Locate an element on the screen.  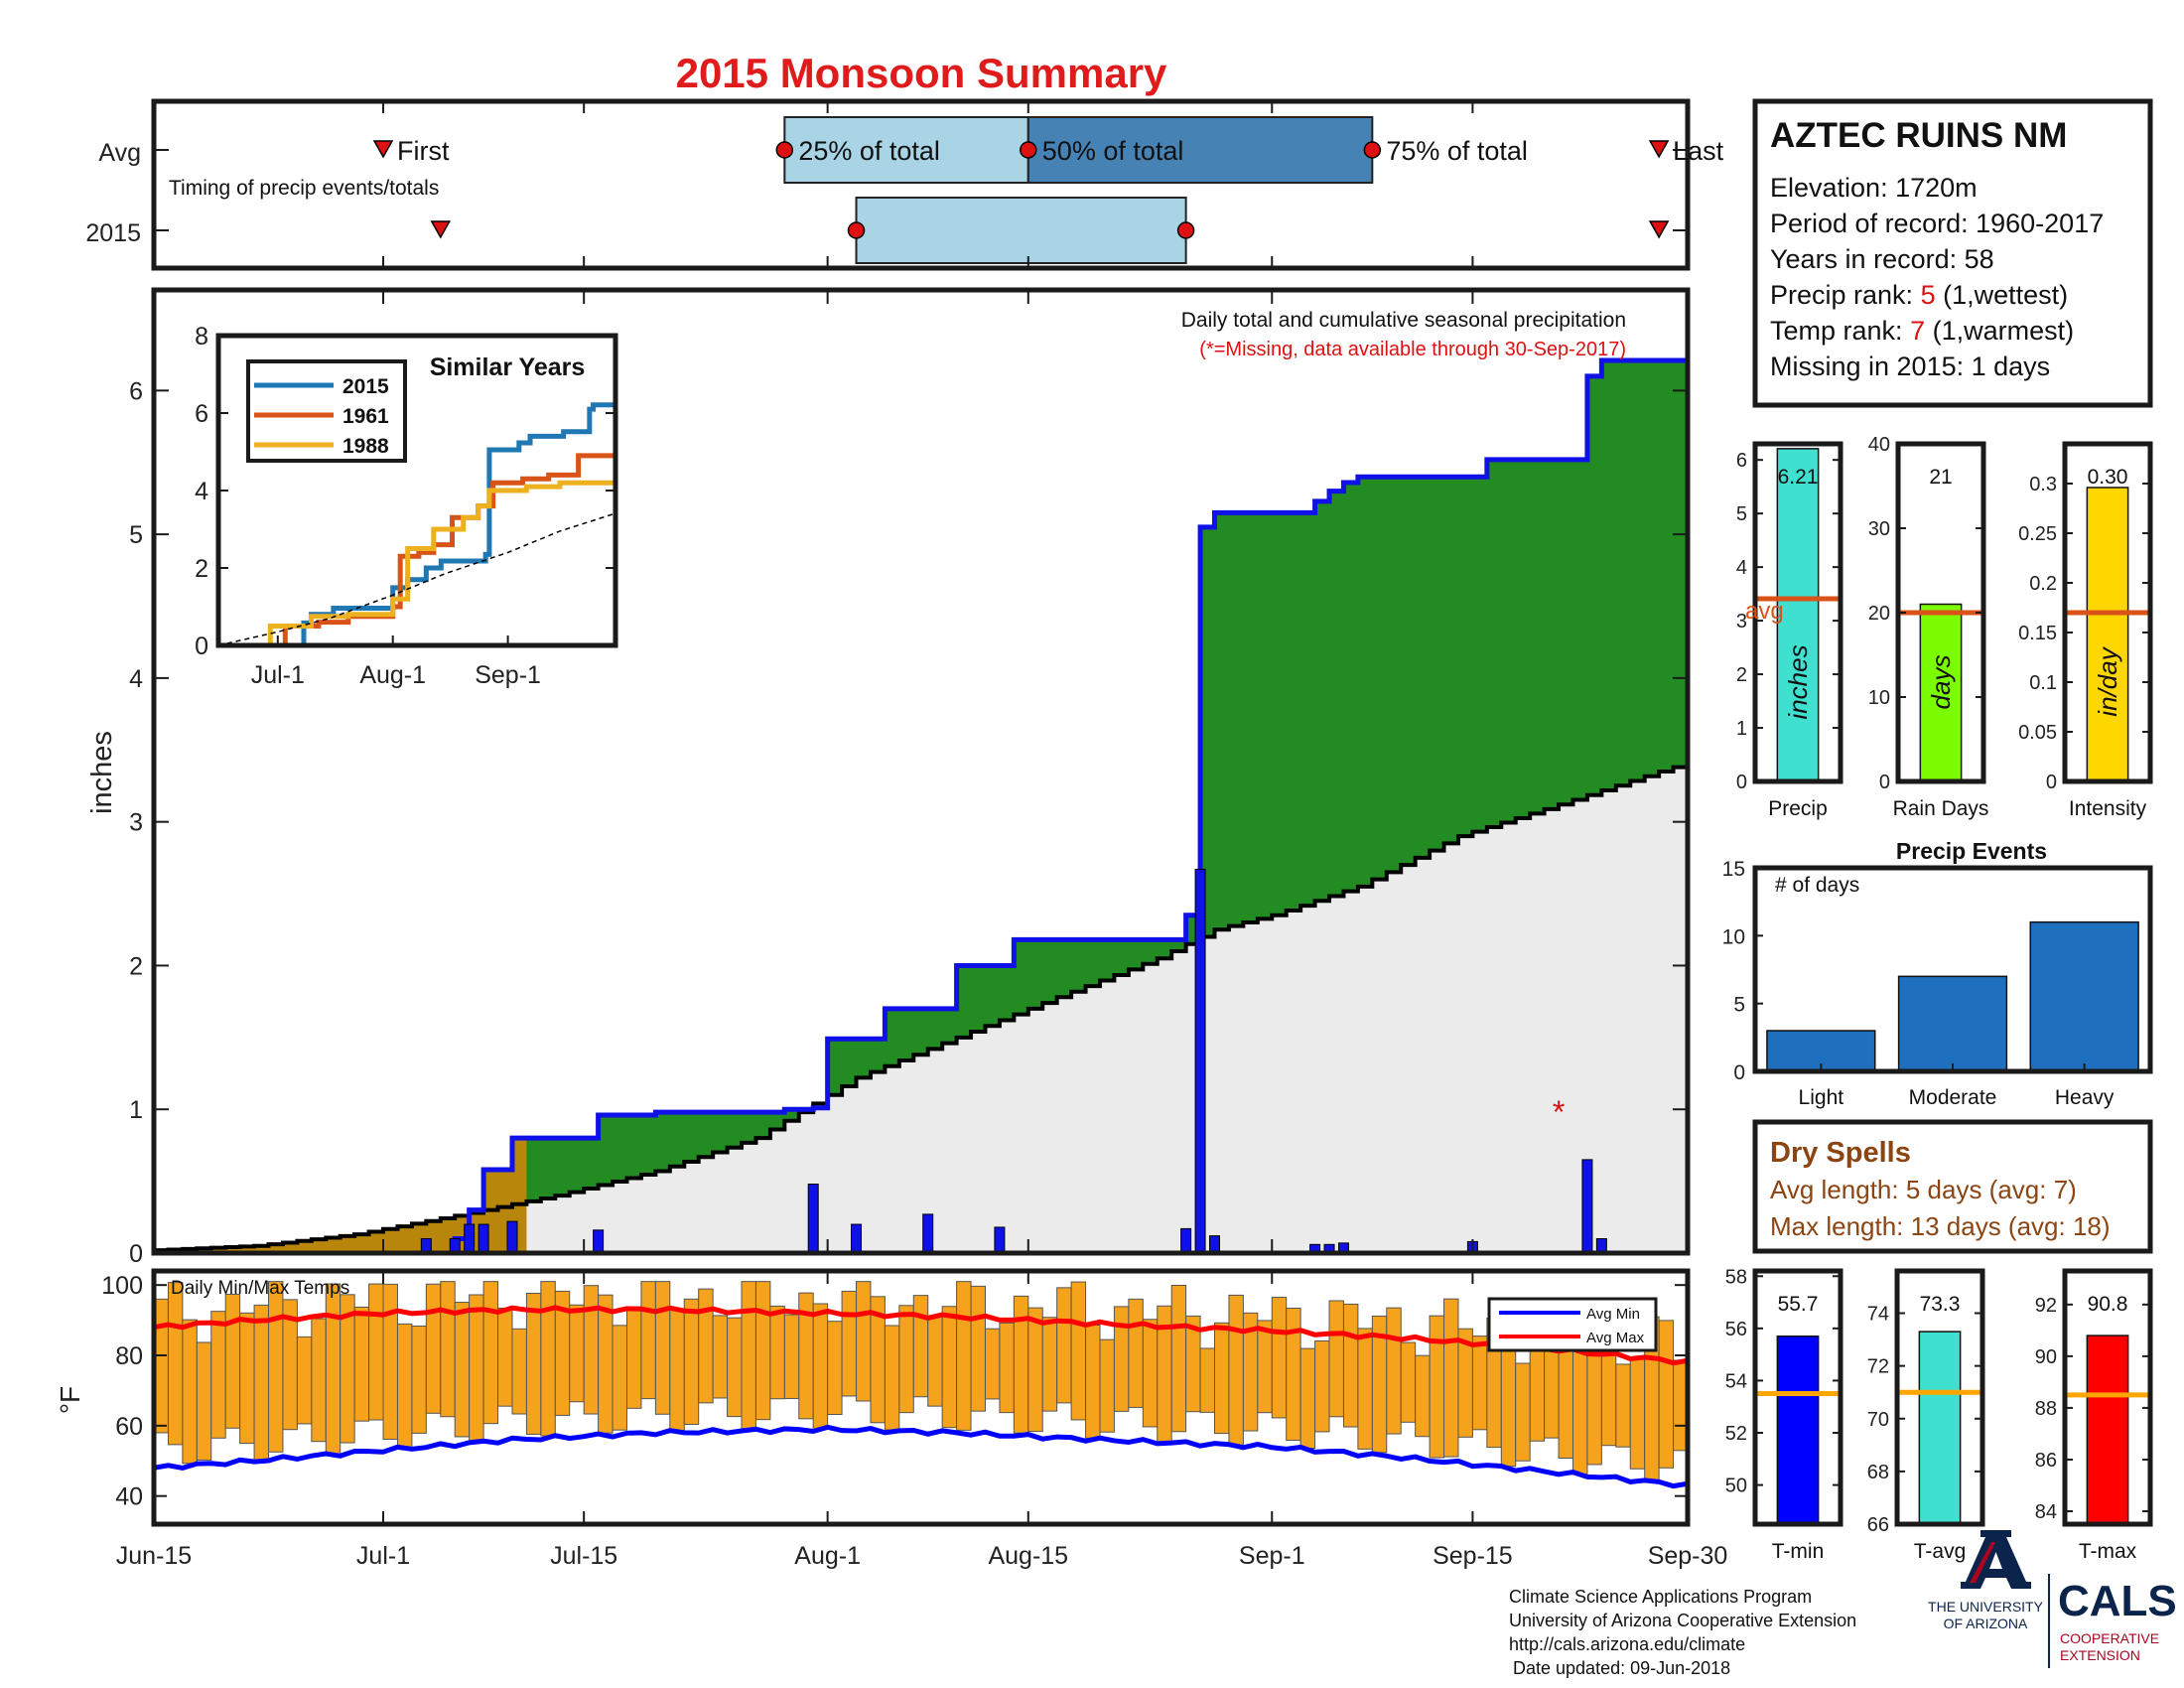
stat-value: 21 is located at coordinates (1940, 477).